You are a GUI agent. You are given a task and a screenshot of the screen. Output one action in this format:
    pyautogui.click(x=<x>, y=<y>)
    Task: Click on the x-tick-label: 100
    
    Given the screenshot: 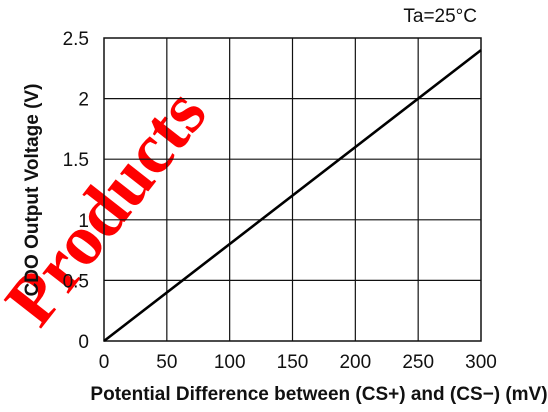 What is the action you would take?
    pyautogui.click(x=230, y=362)
    